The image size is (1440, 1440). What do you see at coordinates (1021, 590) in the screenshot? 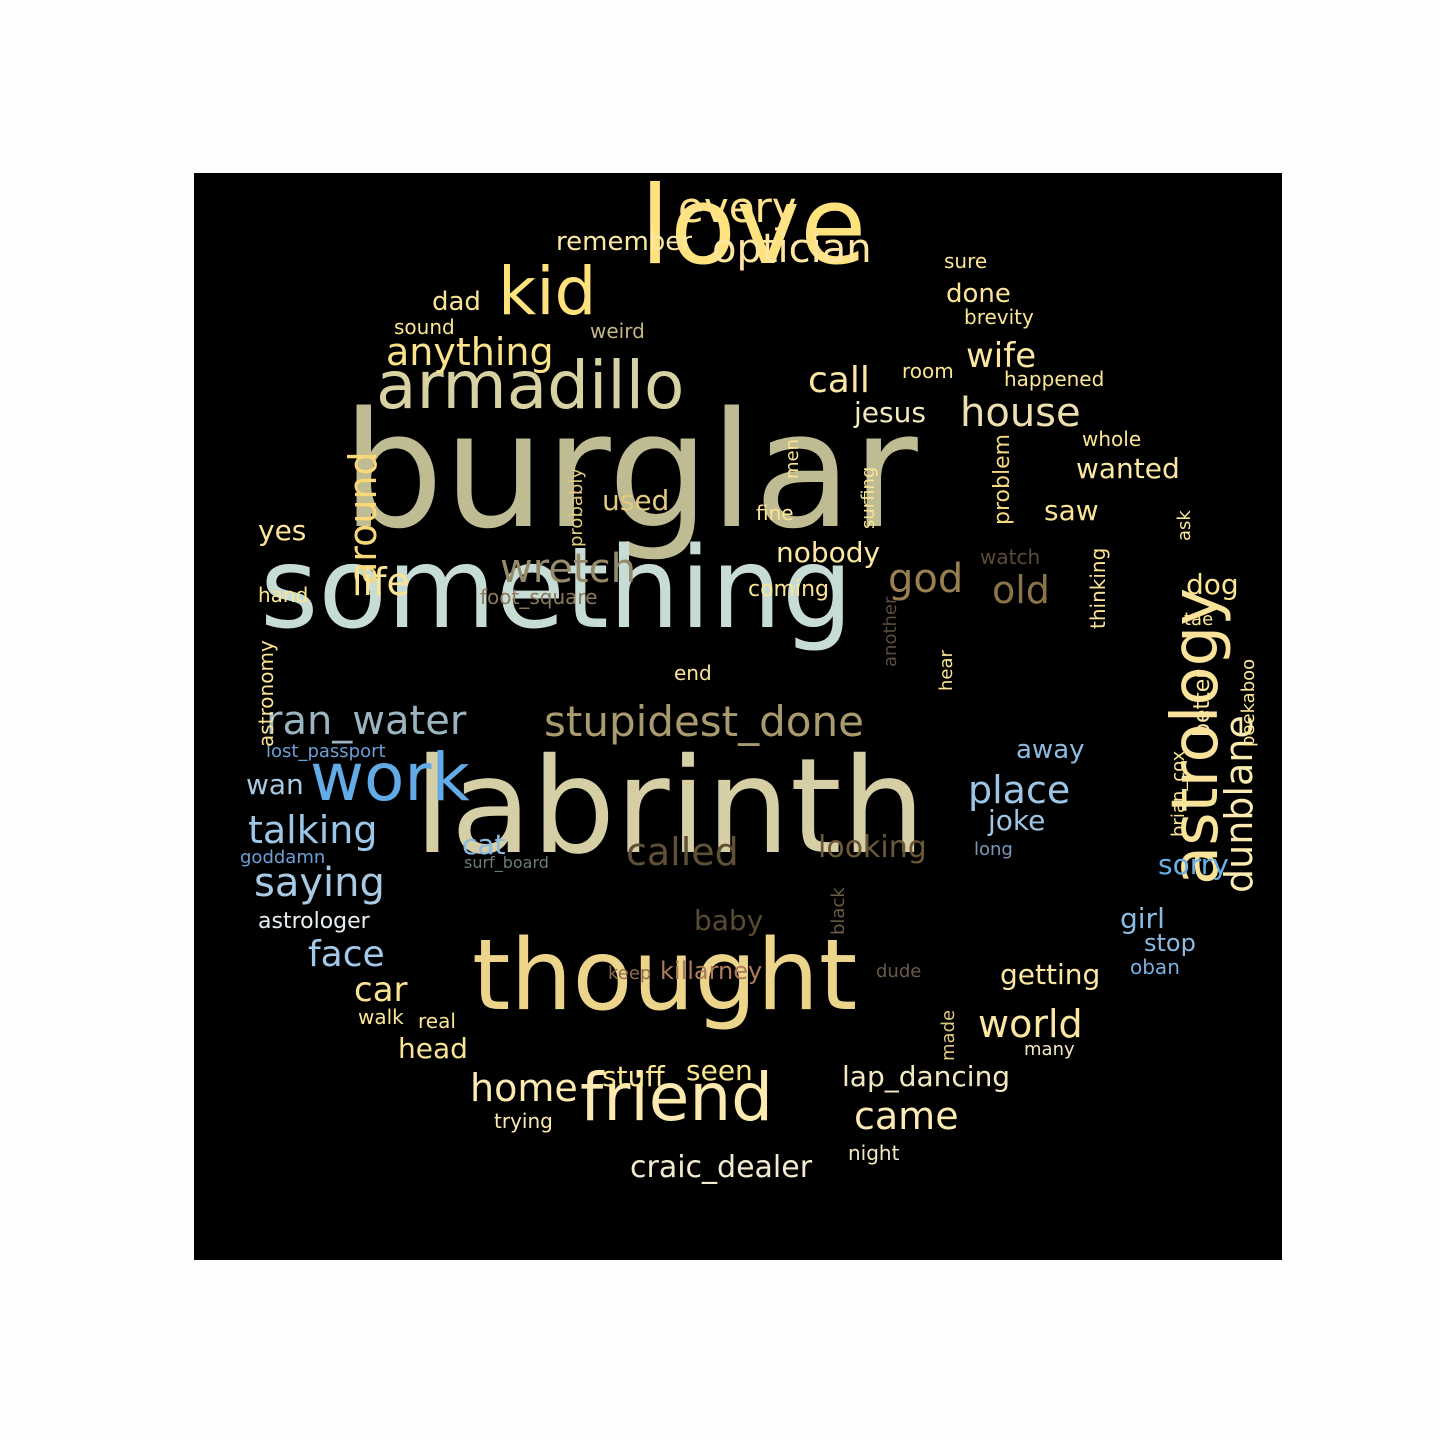
I see `word-old: old` at bounding box center [1021, 590].